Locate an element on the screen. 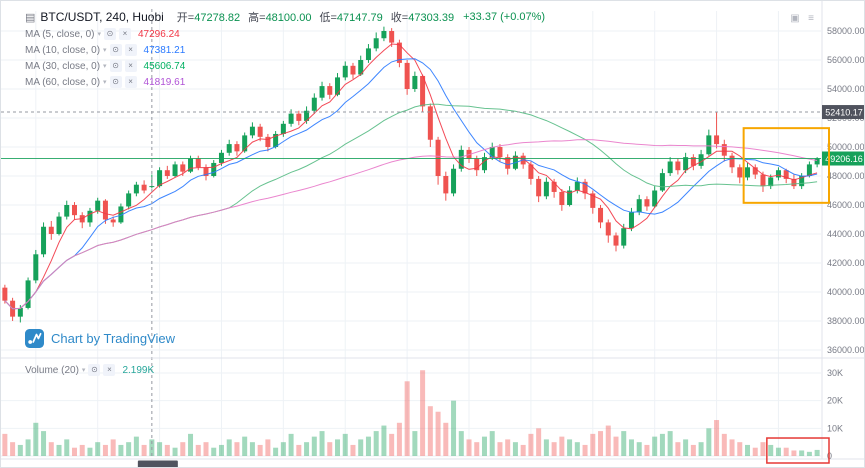  watermark-text: Chart by TradingView is located at coordinates (113, 338).